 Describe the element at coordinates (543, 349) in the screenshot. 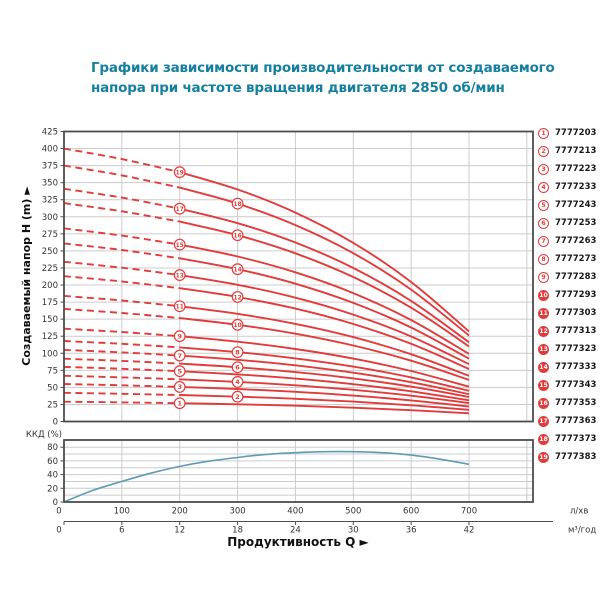

I see `legend-curve-number-badge: 13` at that location.